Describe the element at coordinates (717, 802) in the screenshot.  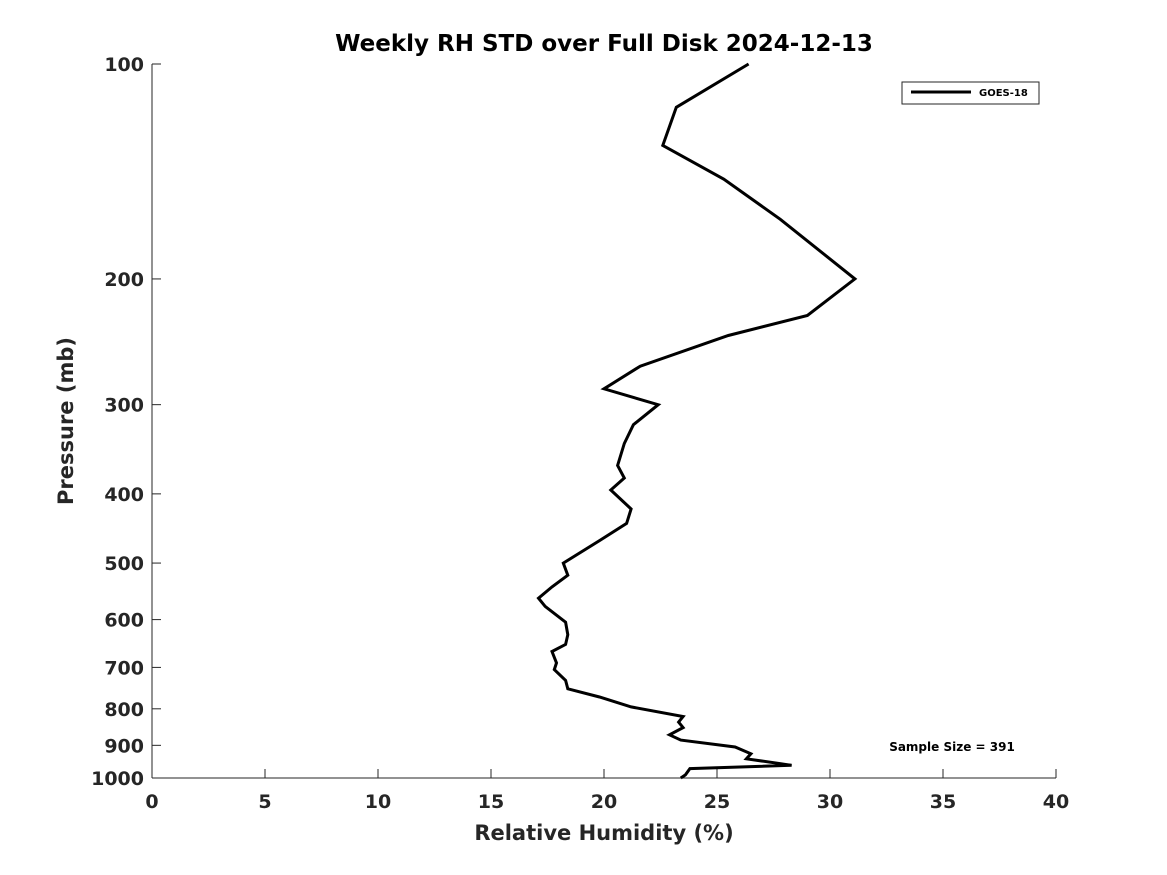
I see `x-tick-label: 25` at that location.